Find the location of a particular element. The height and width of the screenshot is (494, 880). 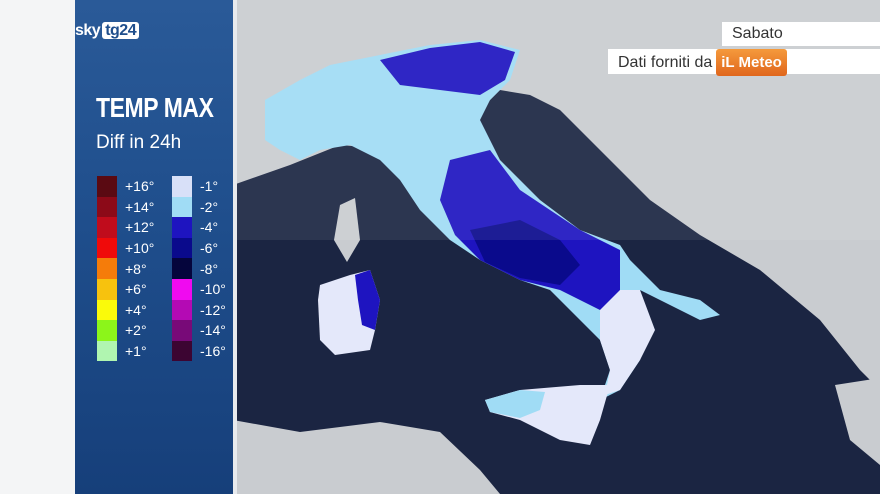

legend-label: +2° is located at coordinates (136, 330).